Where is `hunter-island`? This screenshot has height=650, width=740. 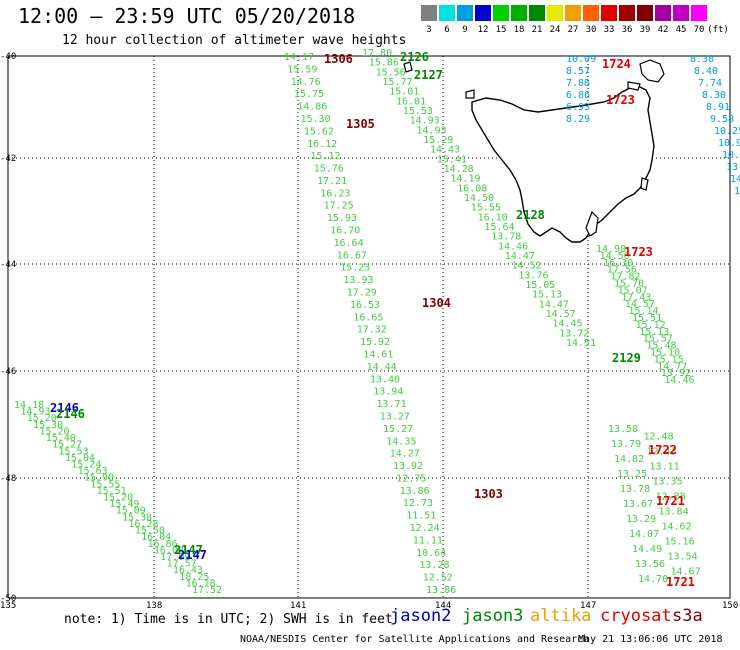
hunter-island is located at coordinates (470, 94).